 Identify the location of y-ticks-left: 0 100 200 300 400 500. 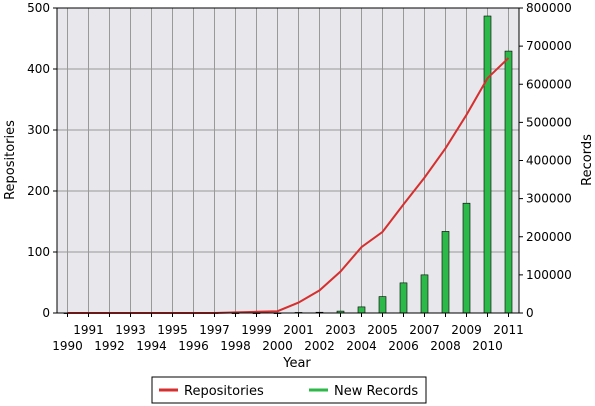
(42, 160).